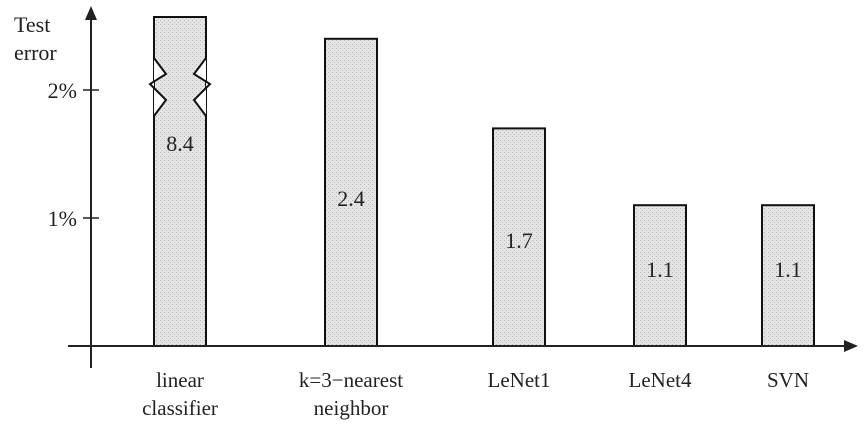  What do you see at coordinates (202, 87) in the screenshot?
I see `axis-break-right` at bounding box center [202, 87].